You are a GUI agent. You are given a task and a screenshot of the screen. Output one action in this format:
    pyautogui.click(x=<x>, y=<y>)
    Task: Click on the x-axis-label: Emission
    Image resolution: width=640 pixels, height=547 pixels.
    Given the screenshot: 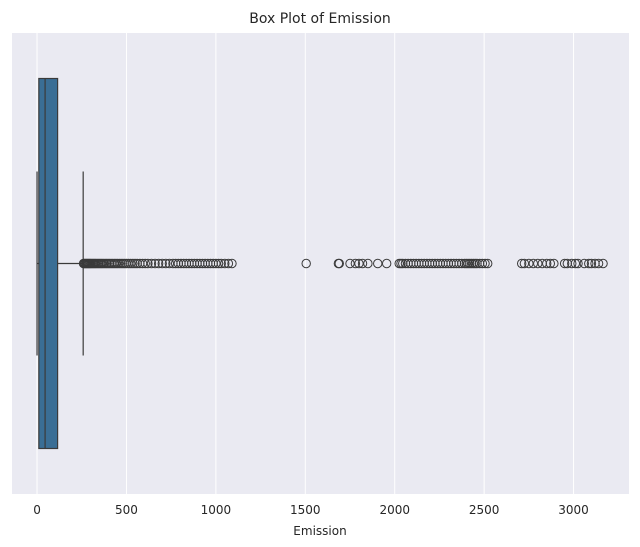 What is the action you would take?
    pyautogui.click(x=319, y=531)
    